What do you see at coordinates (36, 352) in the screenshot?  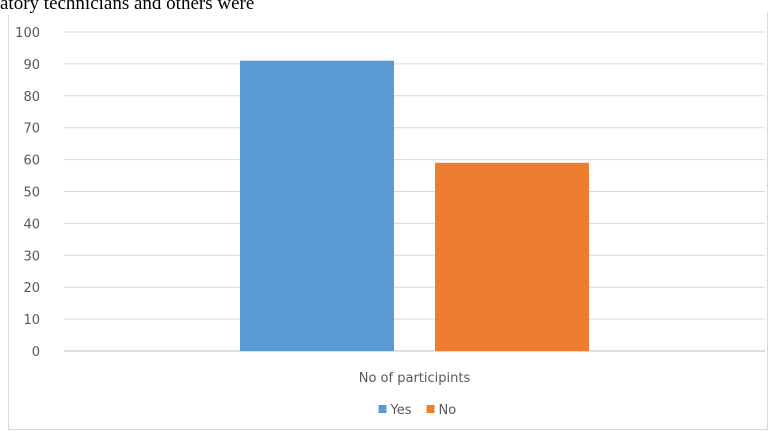 I see `y-tick-label-0: 0` at bounding box center [36, 352].